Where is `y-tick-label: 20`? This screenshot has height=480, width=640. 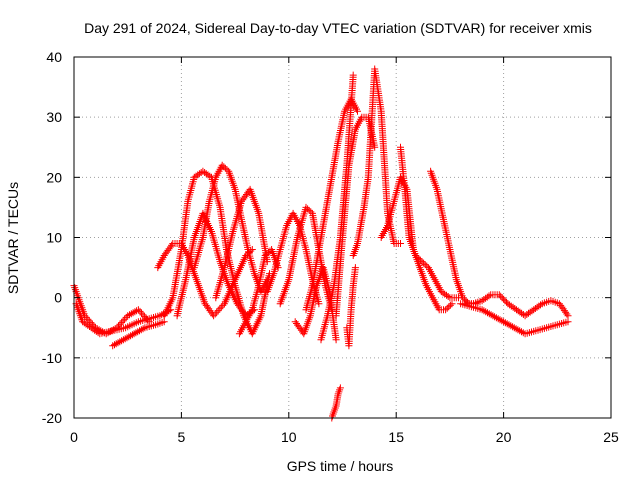 y-tick-label: 20 is located at coordinates (54, 177).